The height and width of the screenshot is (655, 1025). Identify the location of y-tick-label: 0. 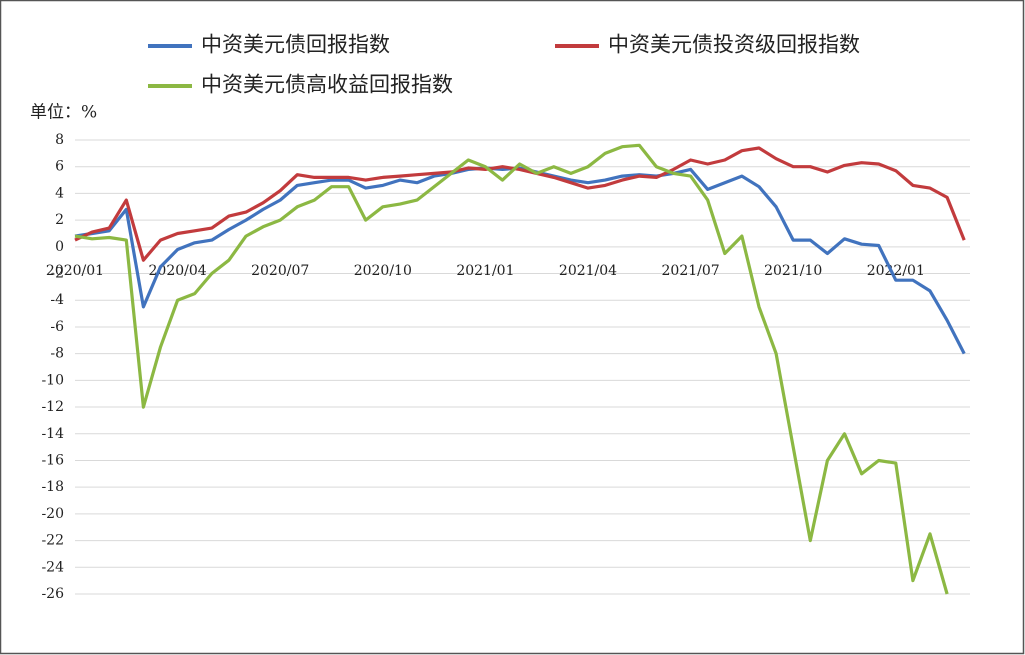
(59, 247).